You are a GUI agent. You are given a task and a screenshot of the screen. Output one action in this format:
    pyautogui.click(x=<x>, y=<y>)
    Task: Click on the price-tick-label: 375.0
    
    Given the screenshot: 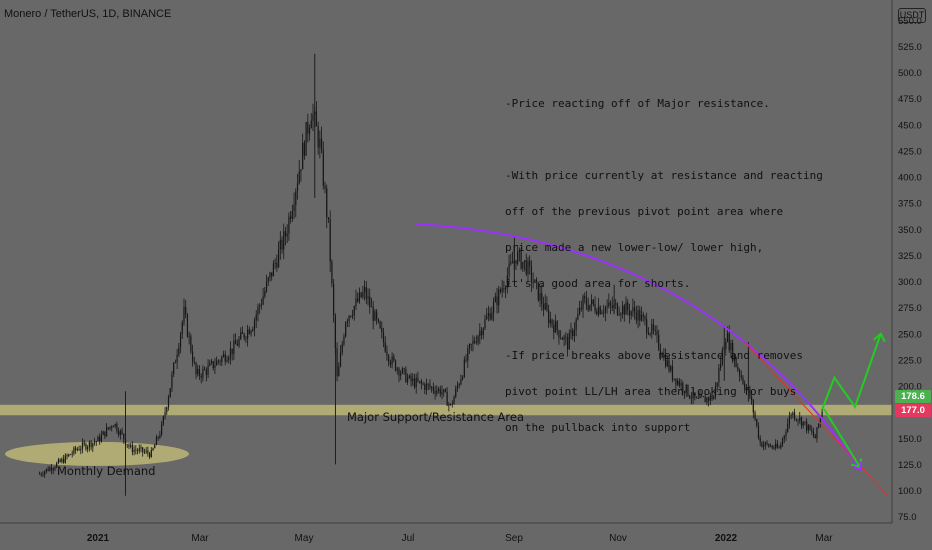 What is the action you would take?
    pyautogui.click(x=910, y=204)
    